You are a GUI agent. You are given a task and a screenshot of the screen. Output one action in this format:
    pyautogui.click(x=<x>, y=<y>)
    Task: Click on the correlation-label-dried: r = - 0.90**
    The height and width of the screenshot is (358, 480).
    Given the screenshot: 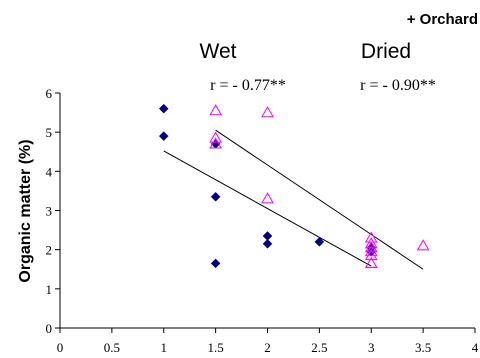 What is the action you would take?
    pyautogui.click(x=398, y=85)
    